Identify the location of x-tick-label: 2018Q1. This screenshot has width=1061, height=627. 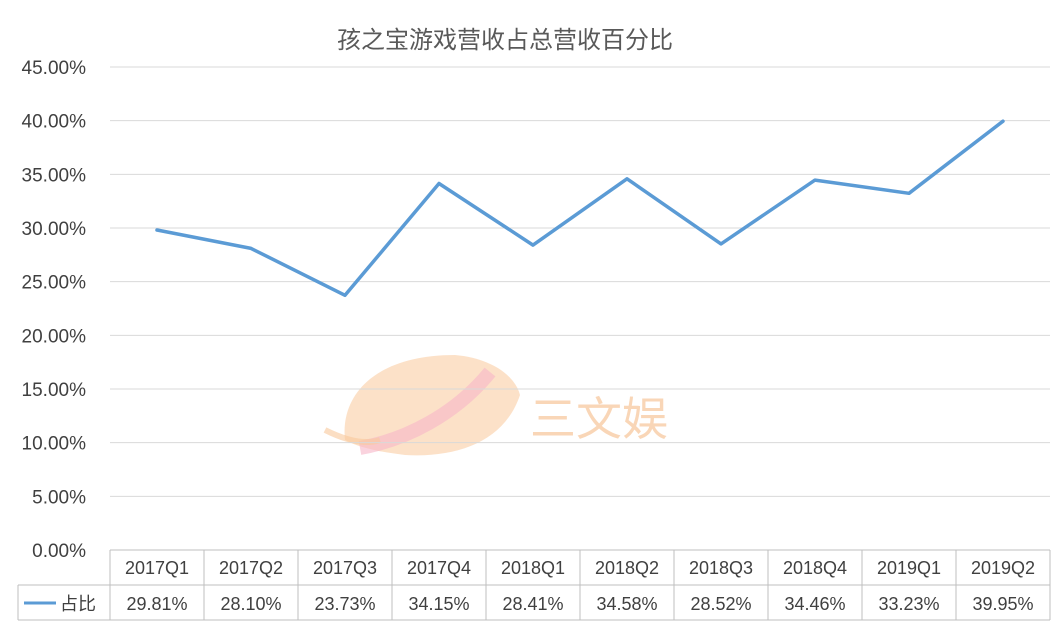
(533, 568).